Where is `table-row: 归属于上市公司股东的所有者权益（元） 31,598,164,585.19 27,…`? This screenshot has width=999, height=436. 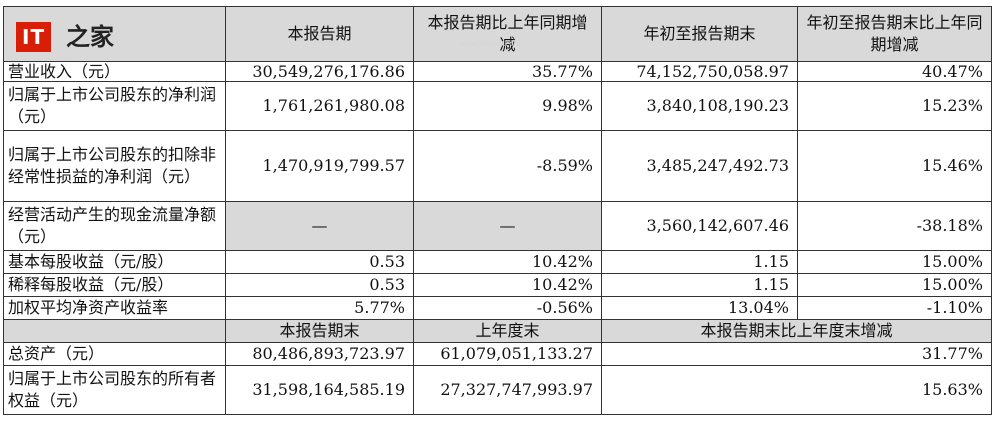
table-row: 归属于上市公司股东的所有者权益（元） 31,598,164,585.19 27,… is located at coordinates (497, 390).